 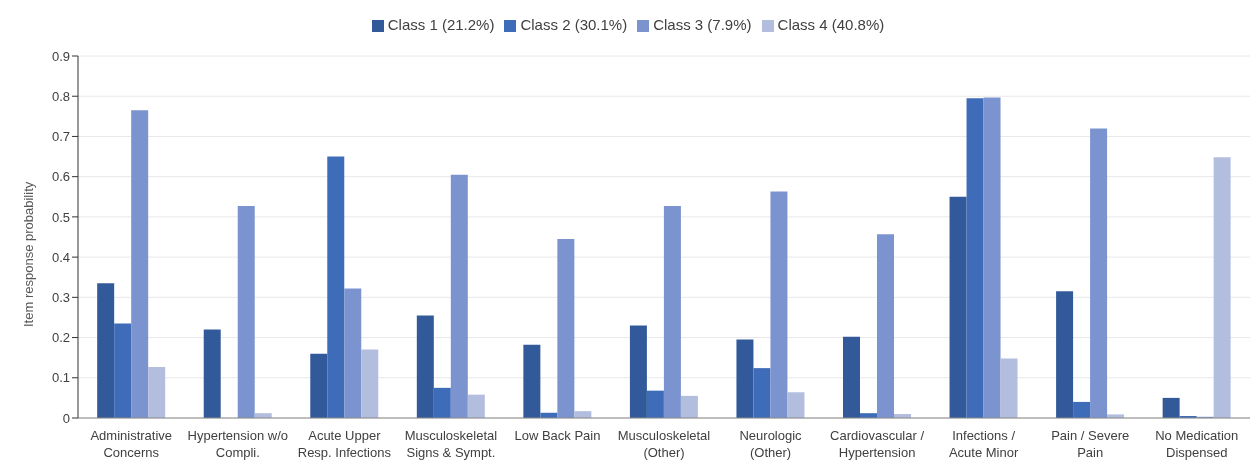 I want to click on x-tick-label: Musculoskeletal (Other), so click(x=664, y=444).